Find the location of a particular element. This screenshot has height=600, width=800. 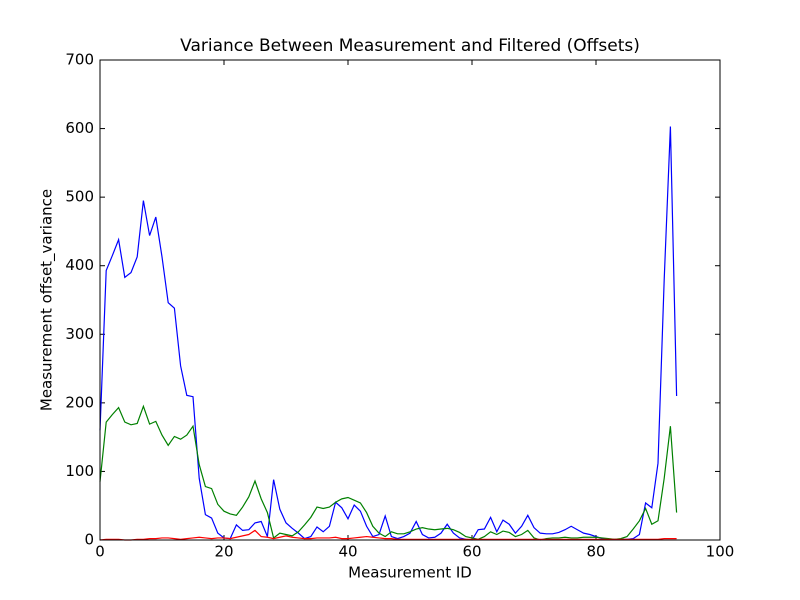

y-tick-label: 600 is located at coordinates (79, 128).